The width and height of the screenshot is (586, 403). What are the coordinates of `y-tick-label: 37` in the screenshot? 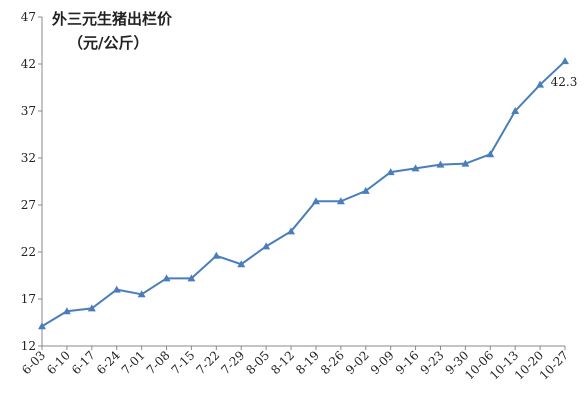 It's located at (28, 111).